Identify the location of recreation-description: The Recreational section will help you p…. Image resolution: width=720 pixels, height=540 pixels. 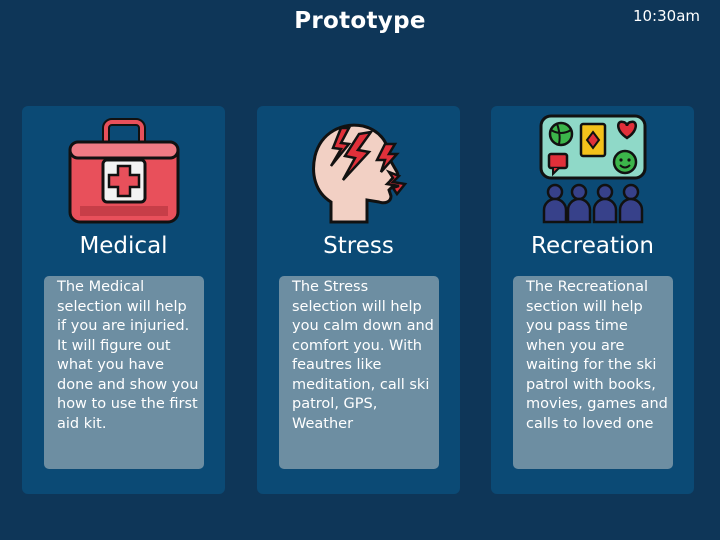
(593, 372).